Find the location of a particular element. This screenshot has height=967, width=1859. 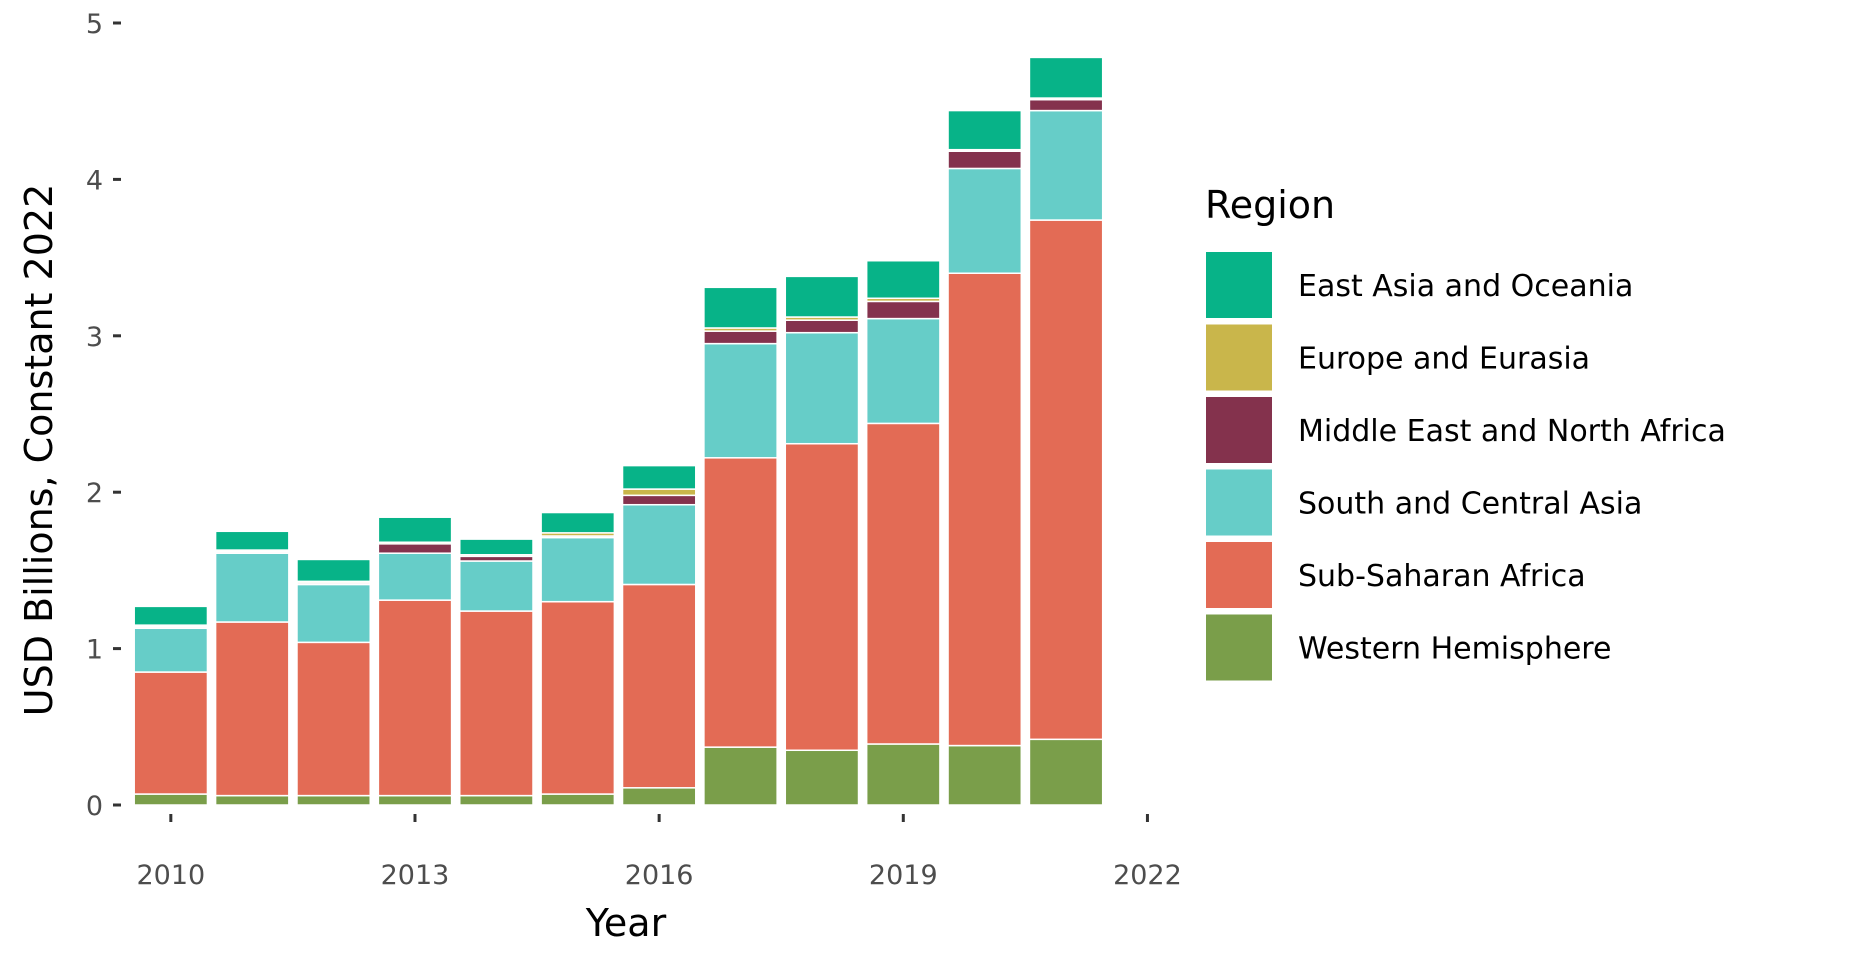

y-axis-title: USD Billions, Constant 2022 is located at coordinates (39, 450).